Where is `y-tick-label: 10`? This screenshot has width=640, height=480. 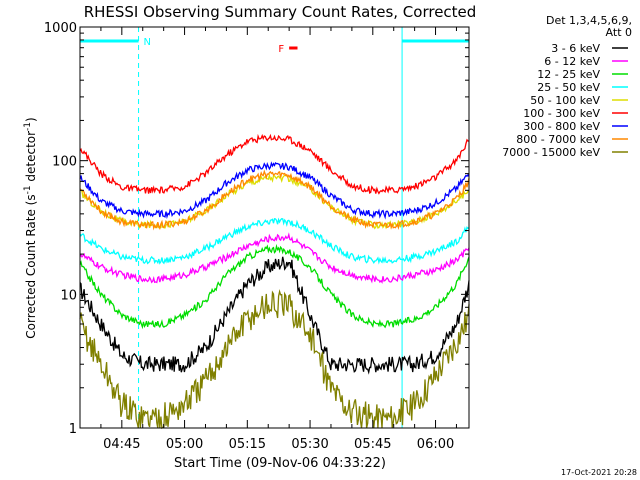 y-tick-label: 10 is located at coordinates (68, 295).